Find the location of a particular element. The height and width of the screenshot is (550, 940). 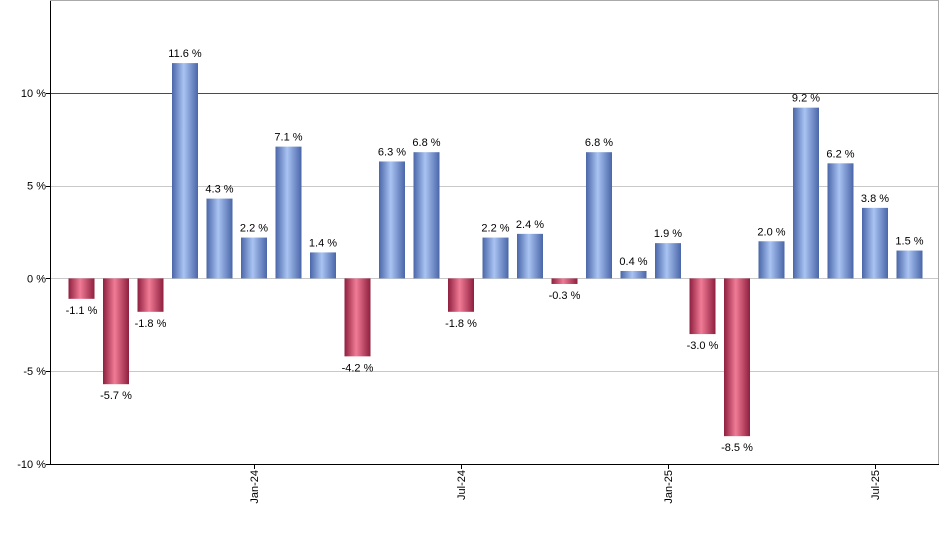

bar-value-label: 4.3 % is located at coordinates (219, 190).